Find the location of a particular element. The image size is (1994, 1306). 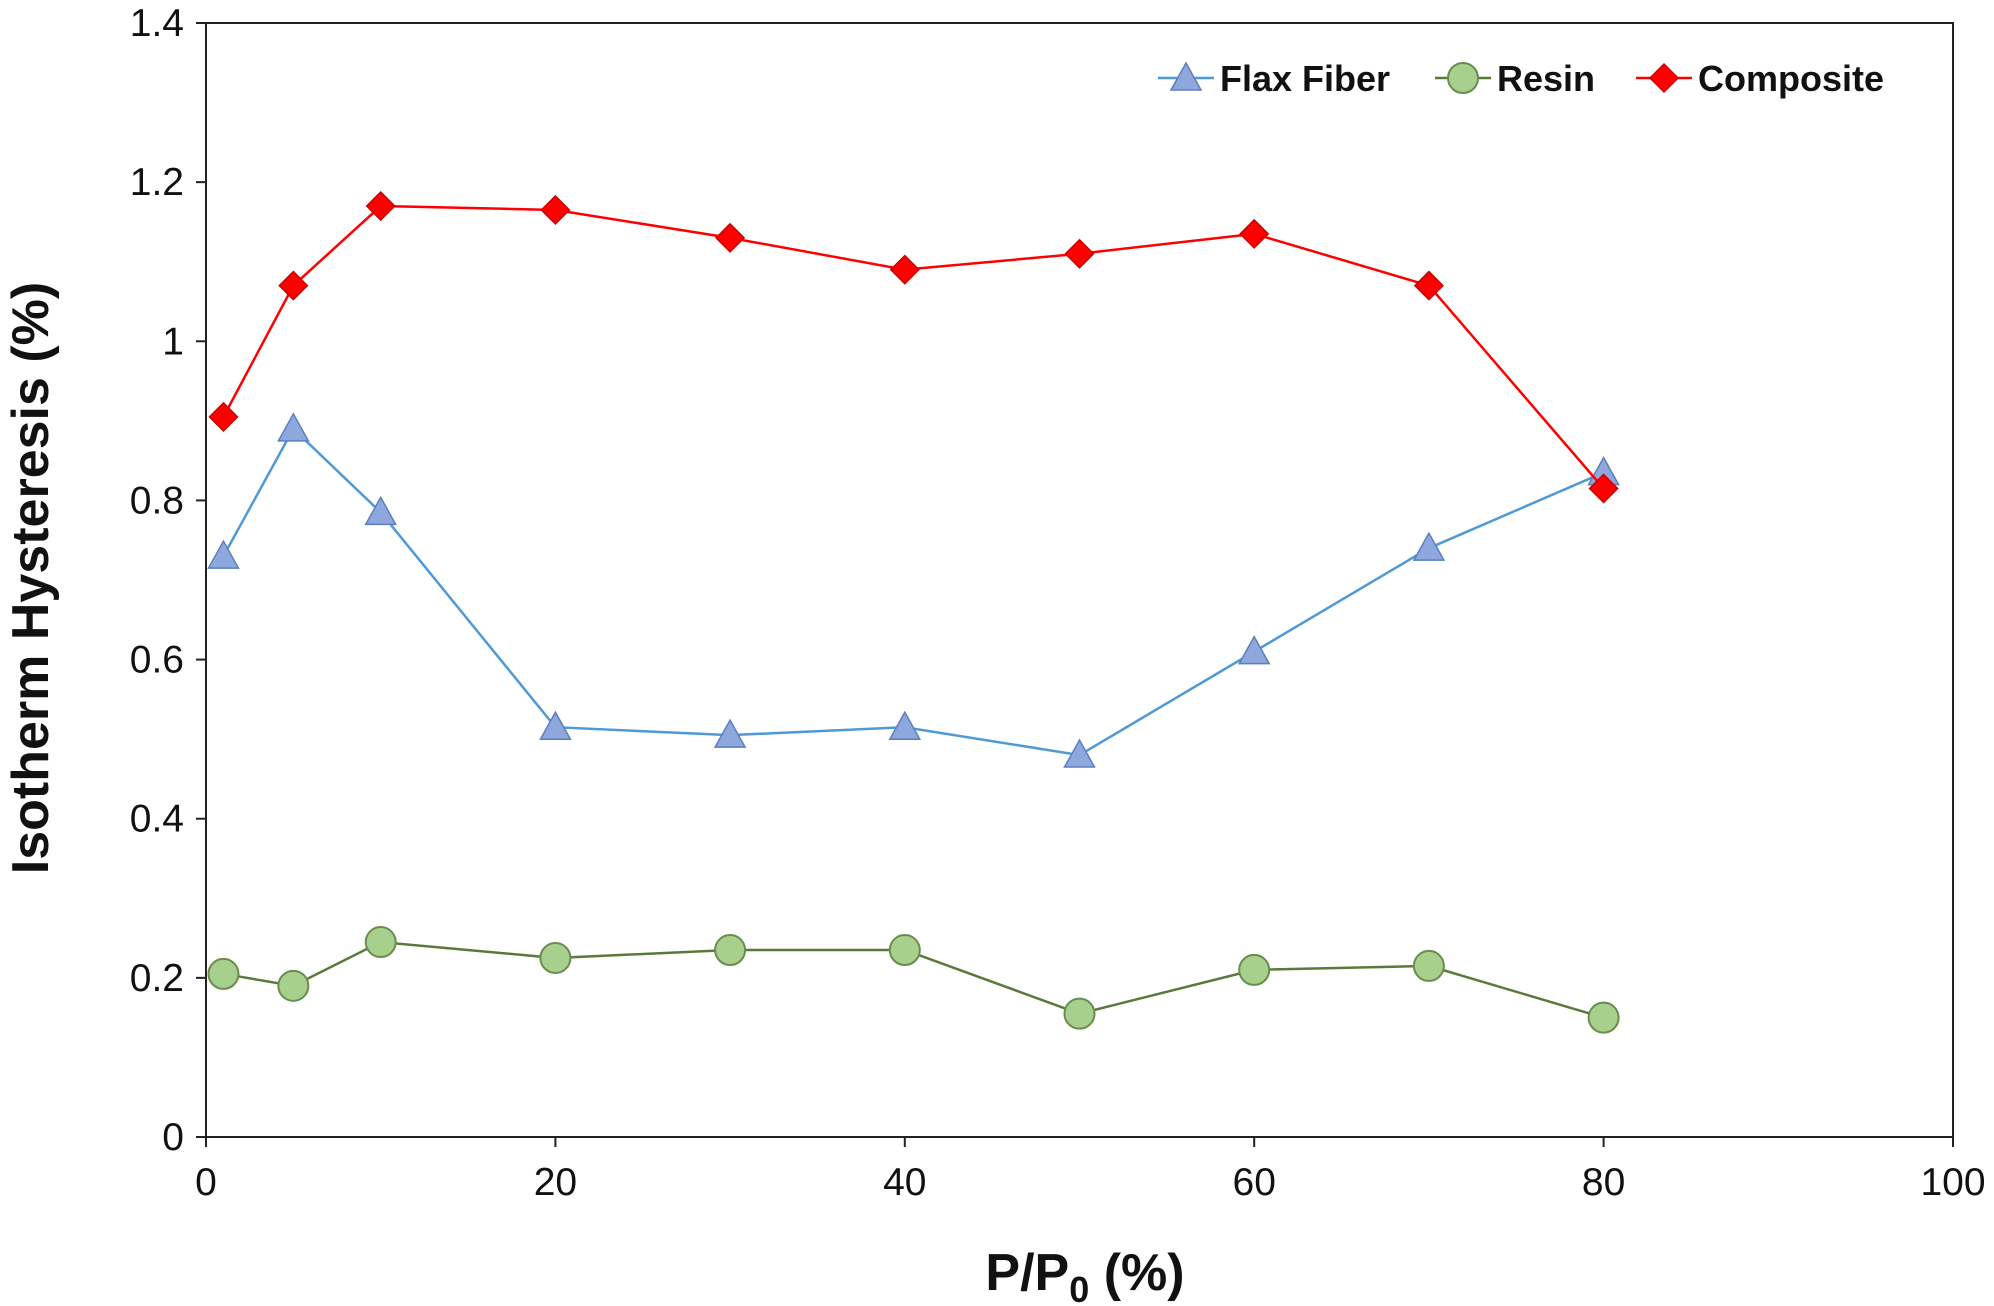

legend-item-flax-fiber: Flax Fiber is located at coordinates (1274, 78).